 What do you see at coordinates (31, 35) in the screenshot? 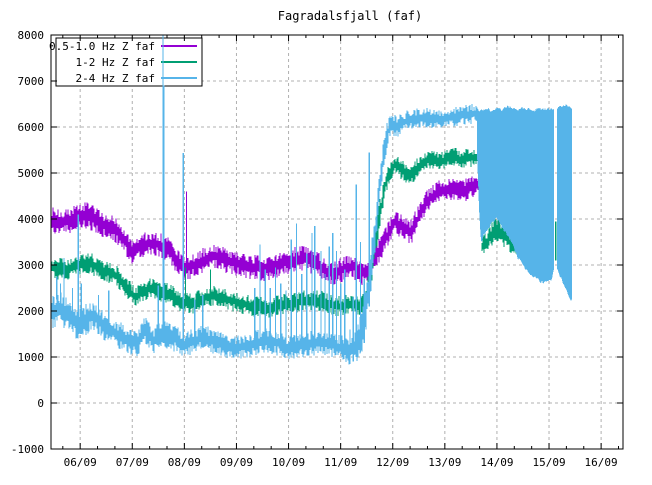
I see `y-axis-label: 8000` at bounding box center [31, 35].